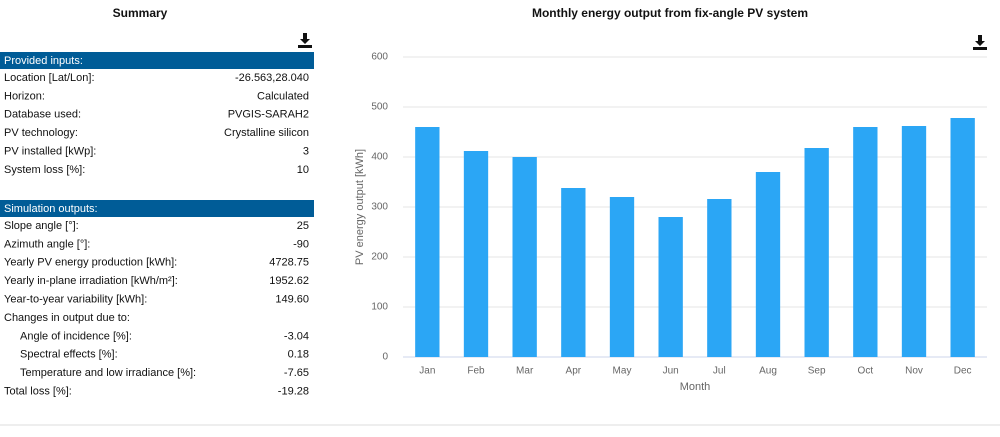 Image resolution: width=1000 pixels, height=437 pixels. What do you see at coordinates (76, 336) in the screenshot?
I see `row-label: Angle of incidence [%]:` at bounding box center [76, 336].